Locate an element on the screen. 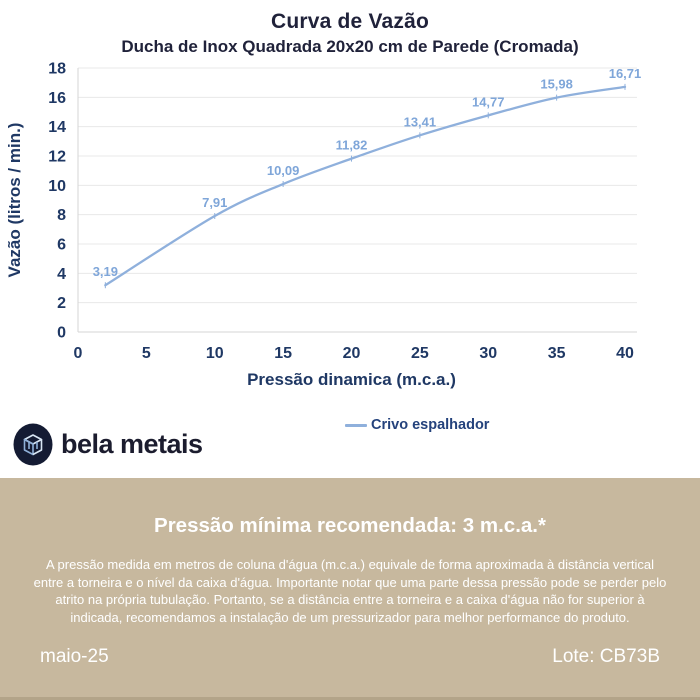  data-label: 16,71 is located at coordinates (625, 73).